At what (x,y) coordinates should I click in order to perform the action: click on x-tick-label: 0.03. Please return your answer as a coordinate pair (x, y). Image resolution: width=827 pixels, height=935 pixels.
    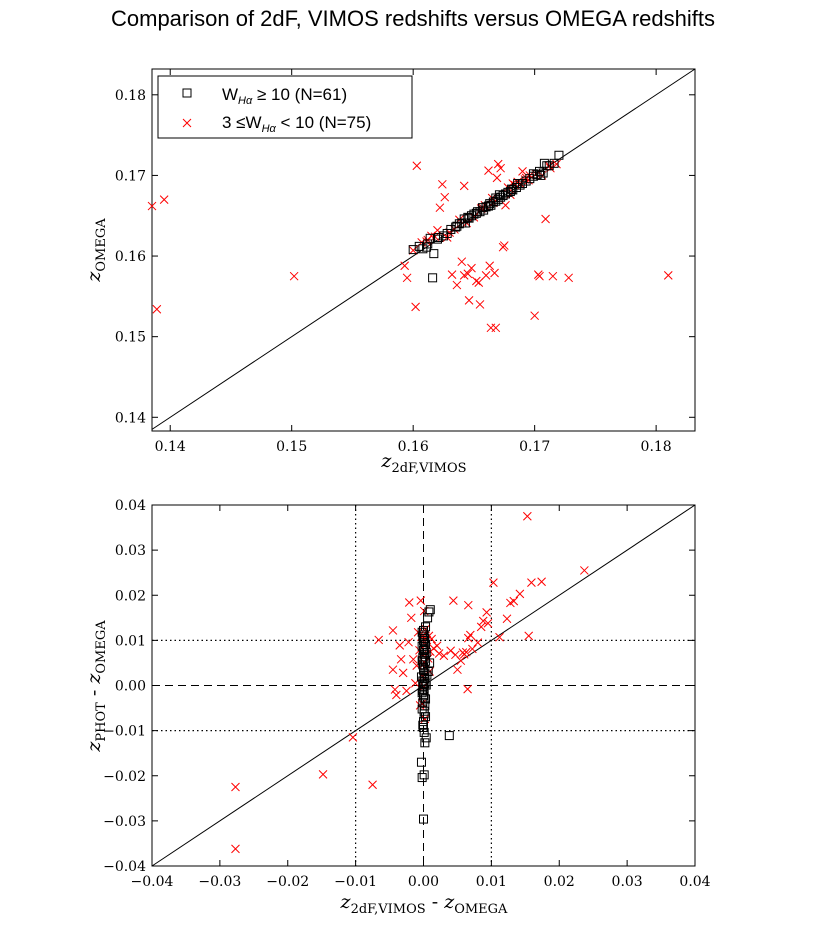
    Looking at the image, I should click on (627, 882).